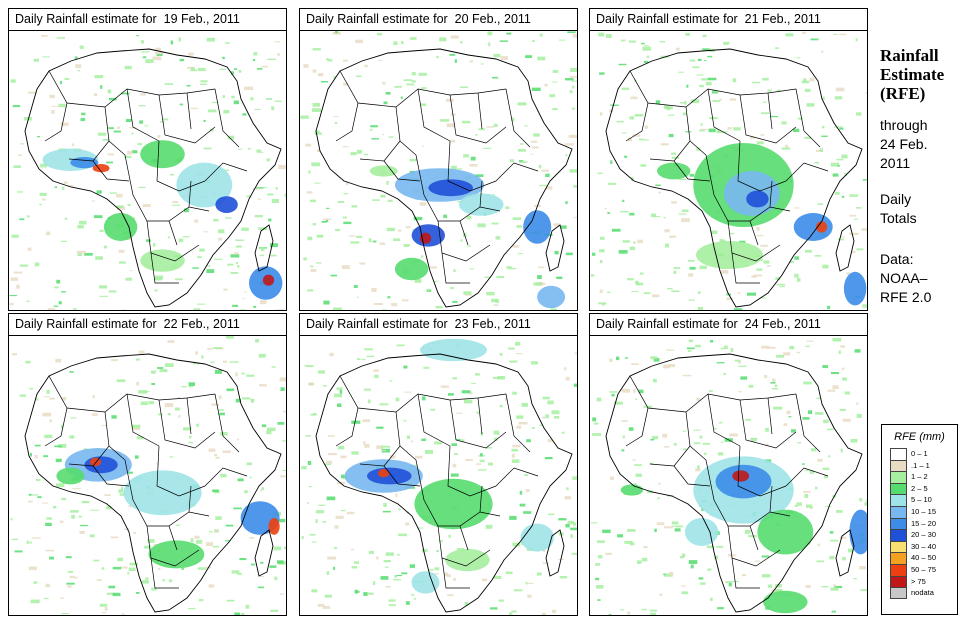 This screenshot has width=967, height=626. Describe the element at coordinates (924, 558) in the screenshot. I see `legend-label: 40 – 50` at that location.